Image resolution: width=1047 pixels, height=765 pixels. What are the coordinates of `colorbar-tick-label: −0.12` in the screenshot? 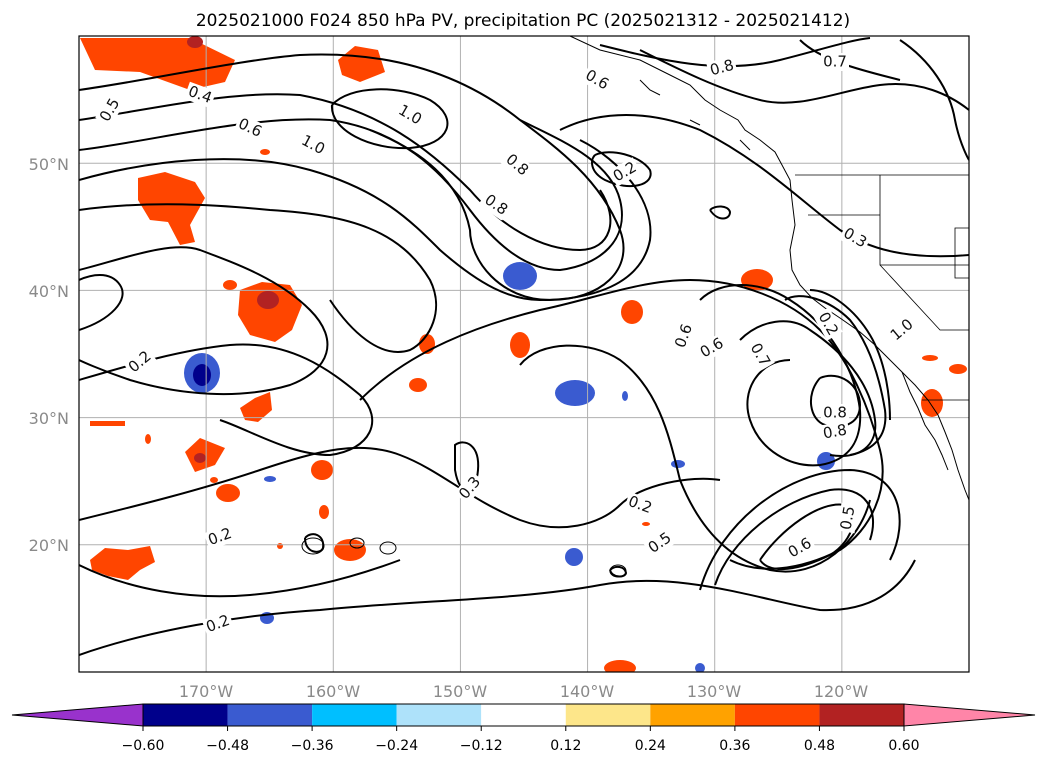 It's located at (481, 746).